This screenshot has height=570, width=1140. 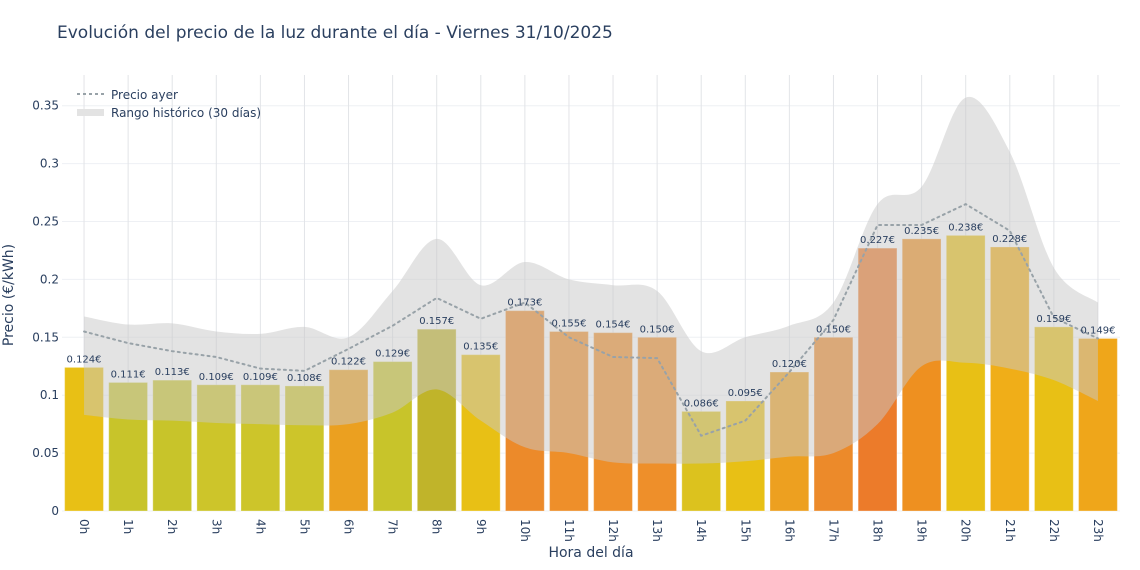 What do you see at coordinates (128, 374) in the screenshot?
I see `bar-value-label: 0.111€` at bounding box center [128, 374].